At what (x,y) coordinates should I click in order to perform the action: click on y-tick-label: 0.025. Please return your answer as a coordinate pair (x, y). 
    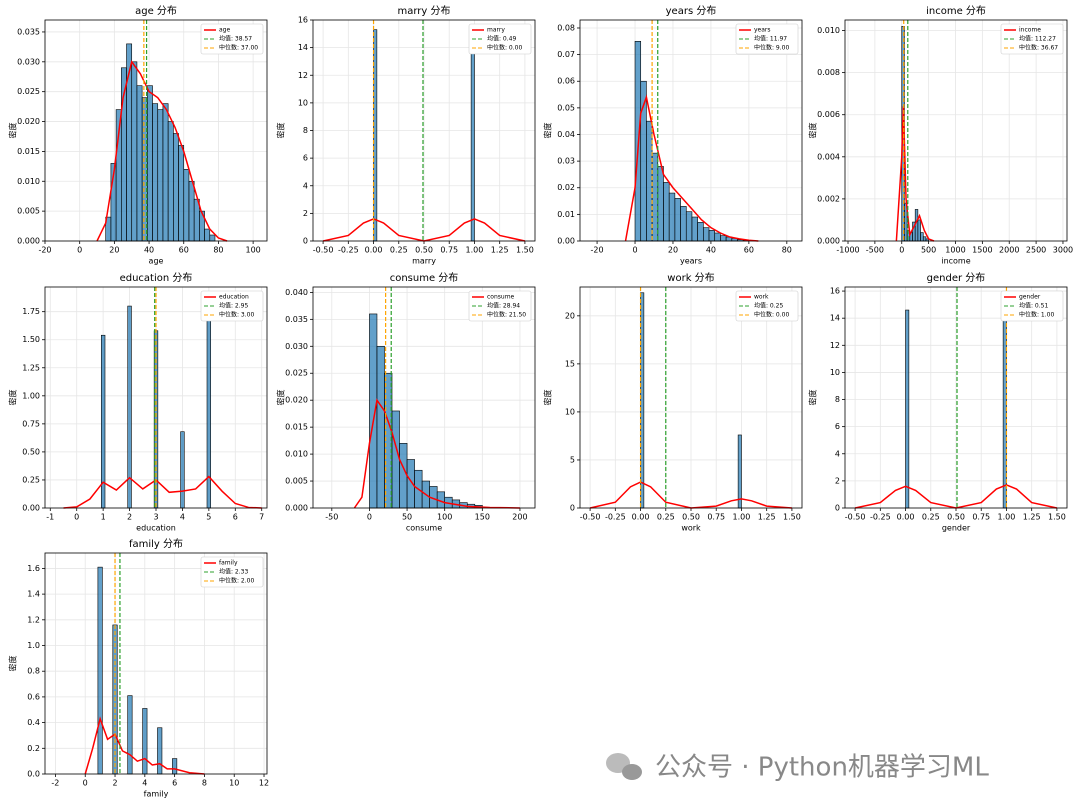
    Looking at the image, I should click on (296, 373).